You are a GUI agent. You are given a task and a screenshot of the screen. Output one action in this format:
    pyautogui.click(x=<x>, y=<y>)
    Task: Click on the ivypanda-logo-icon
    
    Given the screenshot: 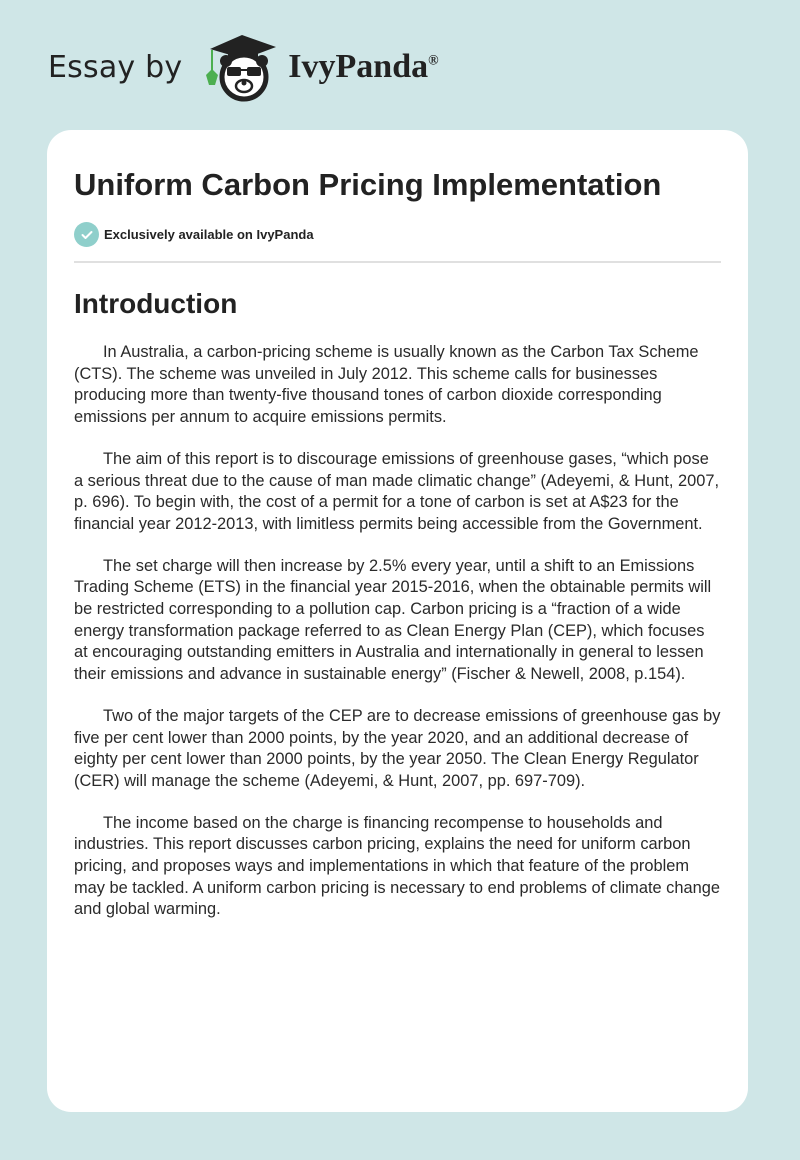 What is the action you would take?
    pyautogui.click(x=243, y=67)
    